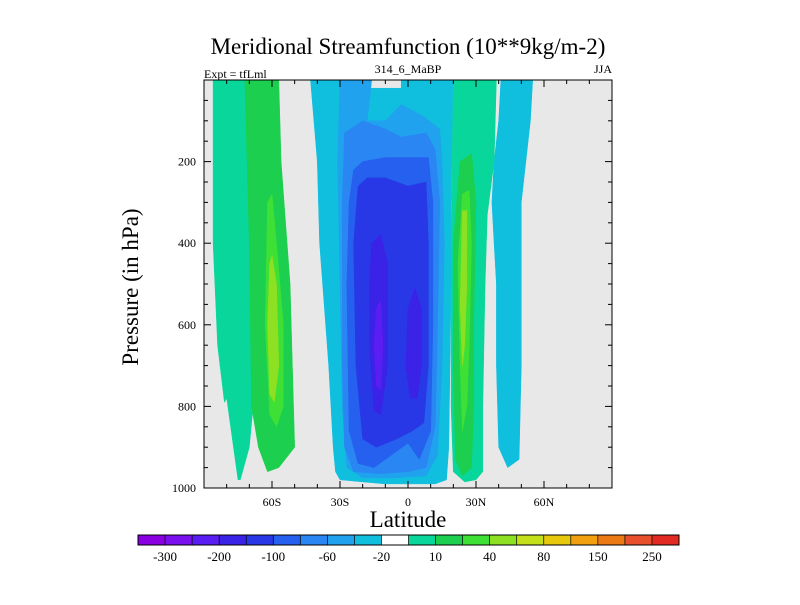 The height and width of the screenshot is (605, 800). What do you see at coordinates (652, 556) in the screenshot?
I see `colorbar-label: 250` at bounding box center [652, 556].